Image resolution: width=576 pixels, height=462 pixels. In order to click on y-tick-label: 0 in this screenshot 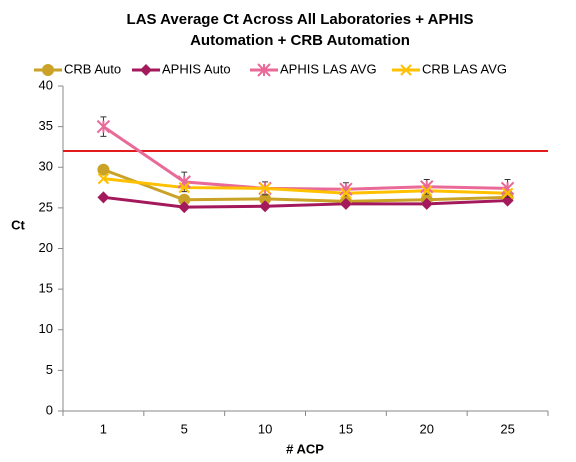, I will do `click(49, 409)`.